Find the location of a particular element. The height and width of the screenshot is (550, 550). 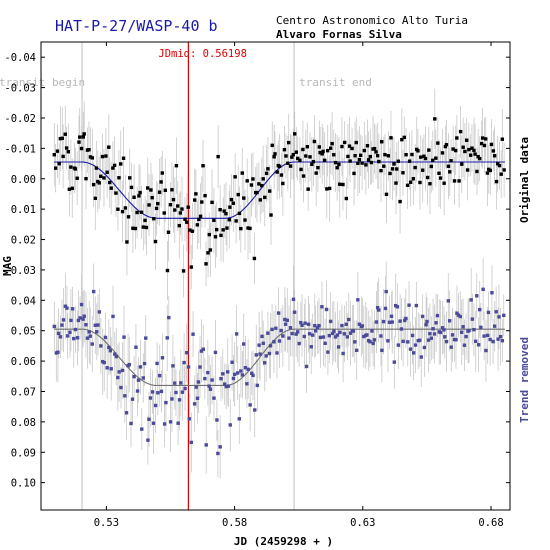

model-curve-trend-removed is located at coordinates (279, 357).